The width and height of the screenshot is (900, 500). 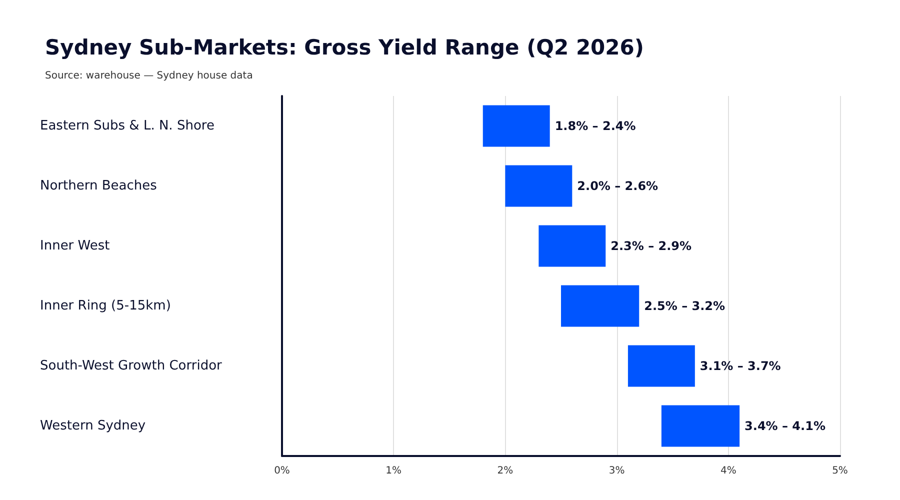 What do you see at coordinates (93, 426) in the screenshot?
I see `y-tick-label: Western Sydney` at bounding box center [93, 426].